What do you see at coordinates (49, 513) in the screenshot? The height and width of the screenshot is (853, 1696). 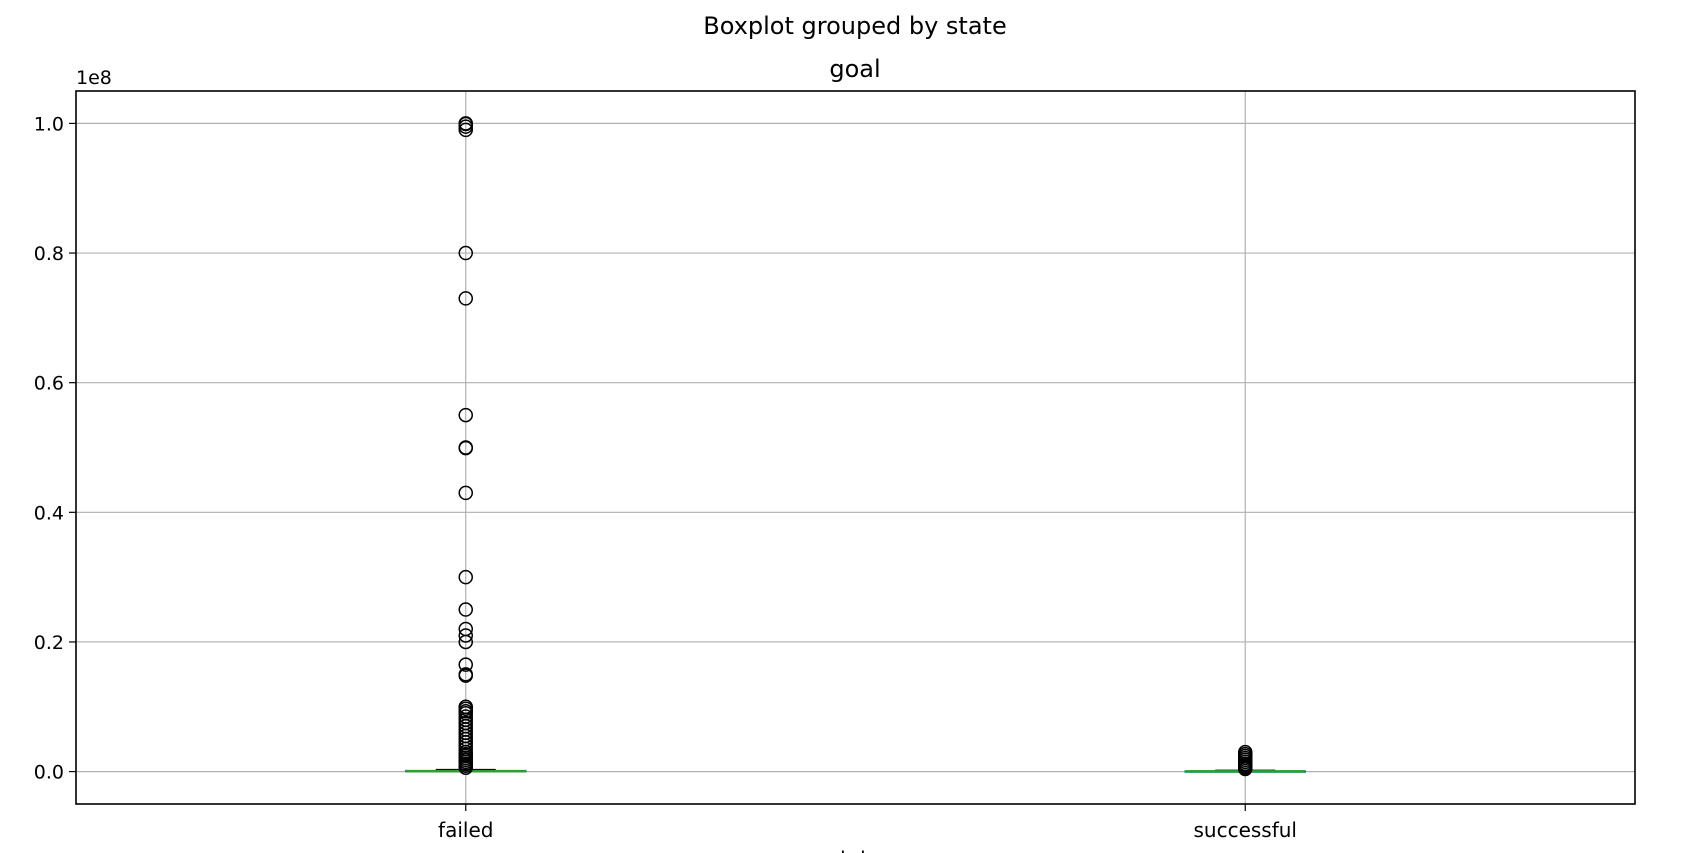 I see `y-tick-label: 0.4` at bounding box center [49, 513].